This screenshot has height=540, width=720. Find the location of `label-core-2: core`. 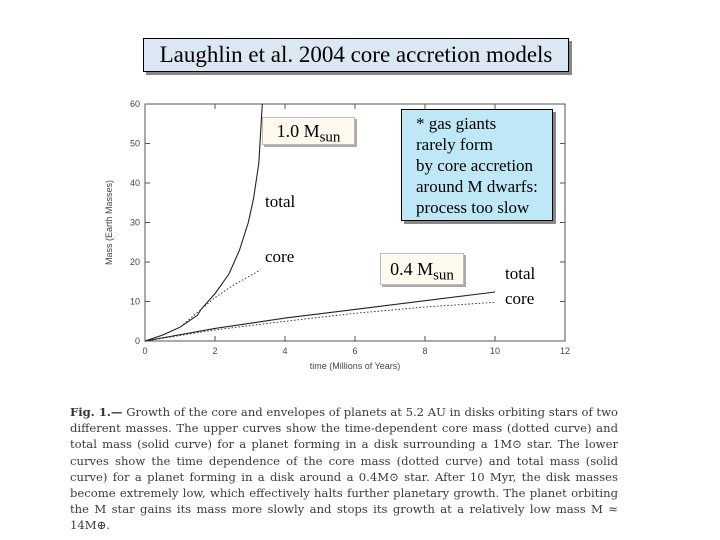

label-core-2: core is located at coordinates (520, 298).